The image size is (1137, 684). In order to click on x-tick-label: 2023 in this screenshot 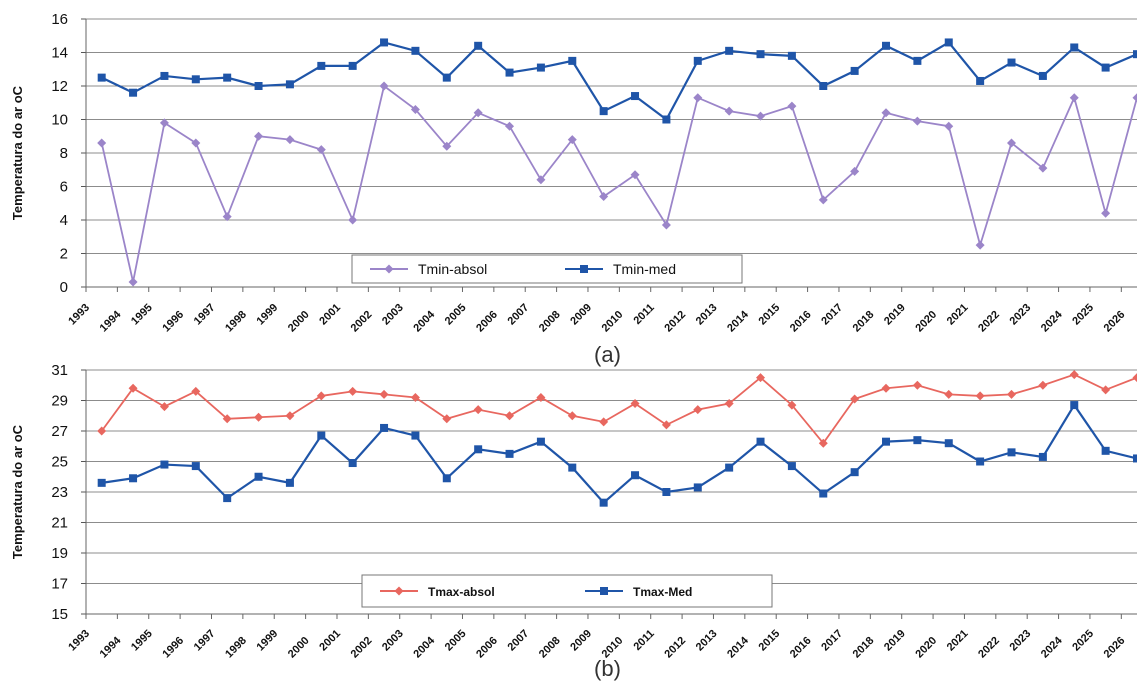, I will do `click(1021, 641)`.